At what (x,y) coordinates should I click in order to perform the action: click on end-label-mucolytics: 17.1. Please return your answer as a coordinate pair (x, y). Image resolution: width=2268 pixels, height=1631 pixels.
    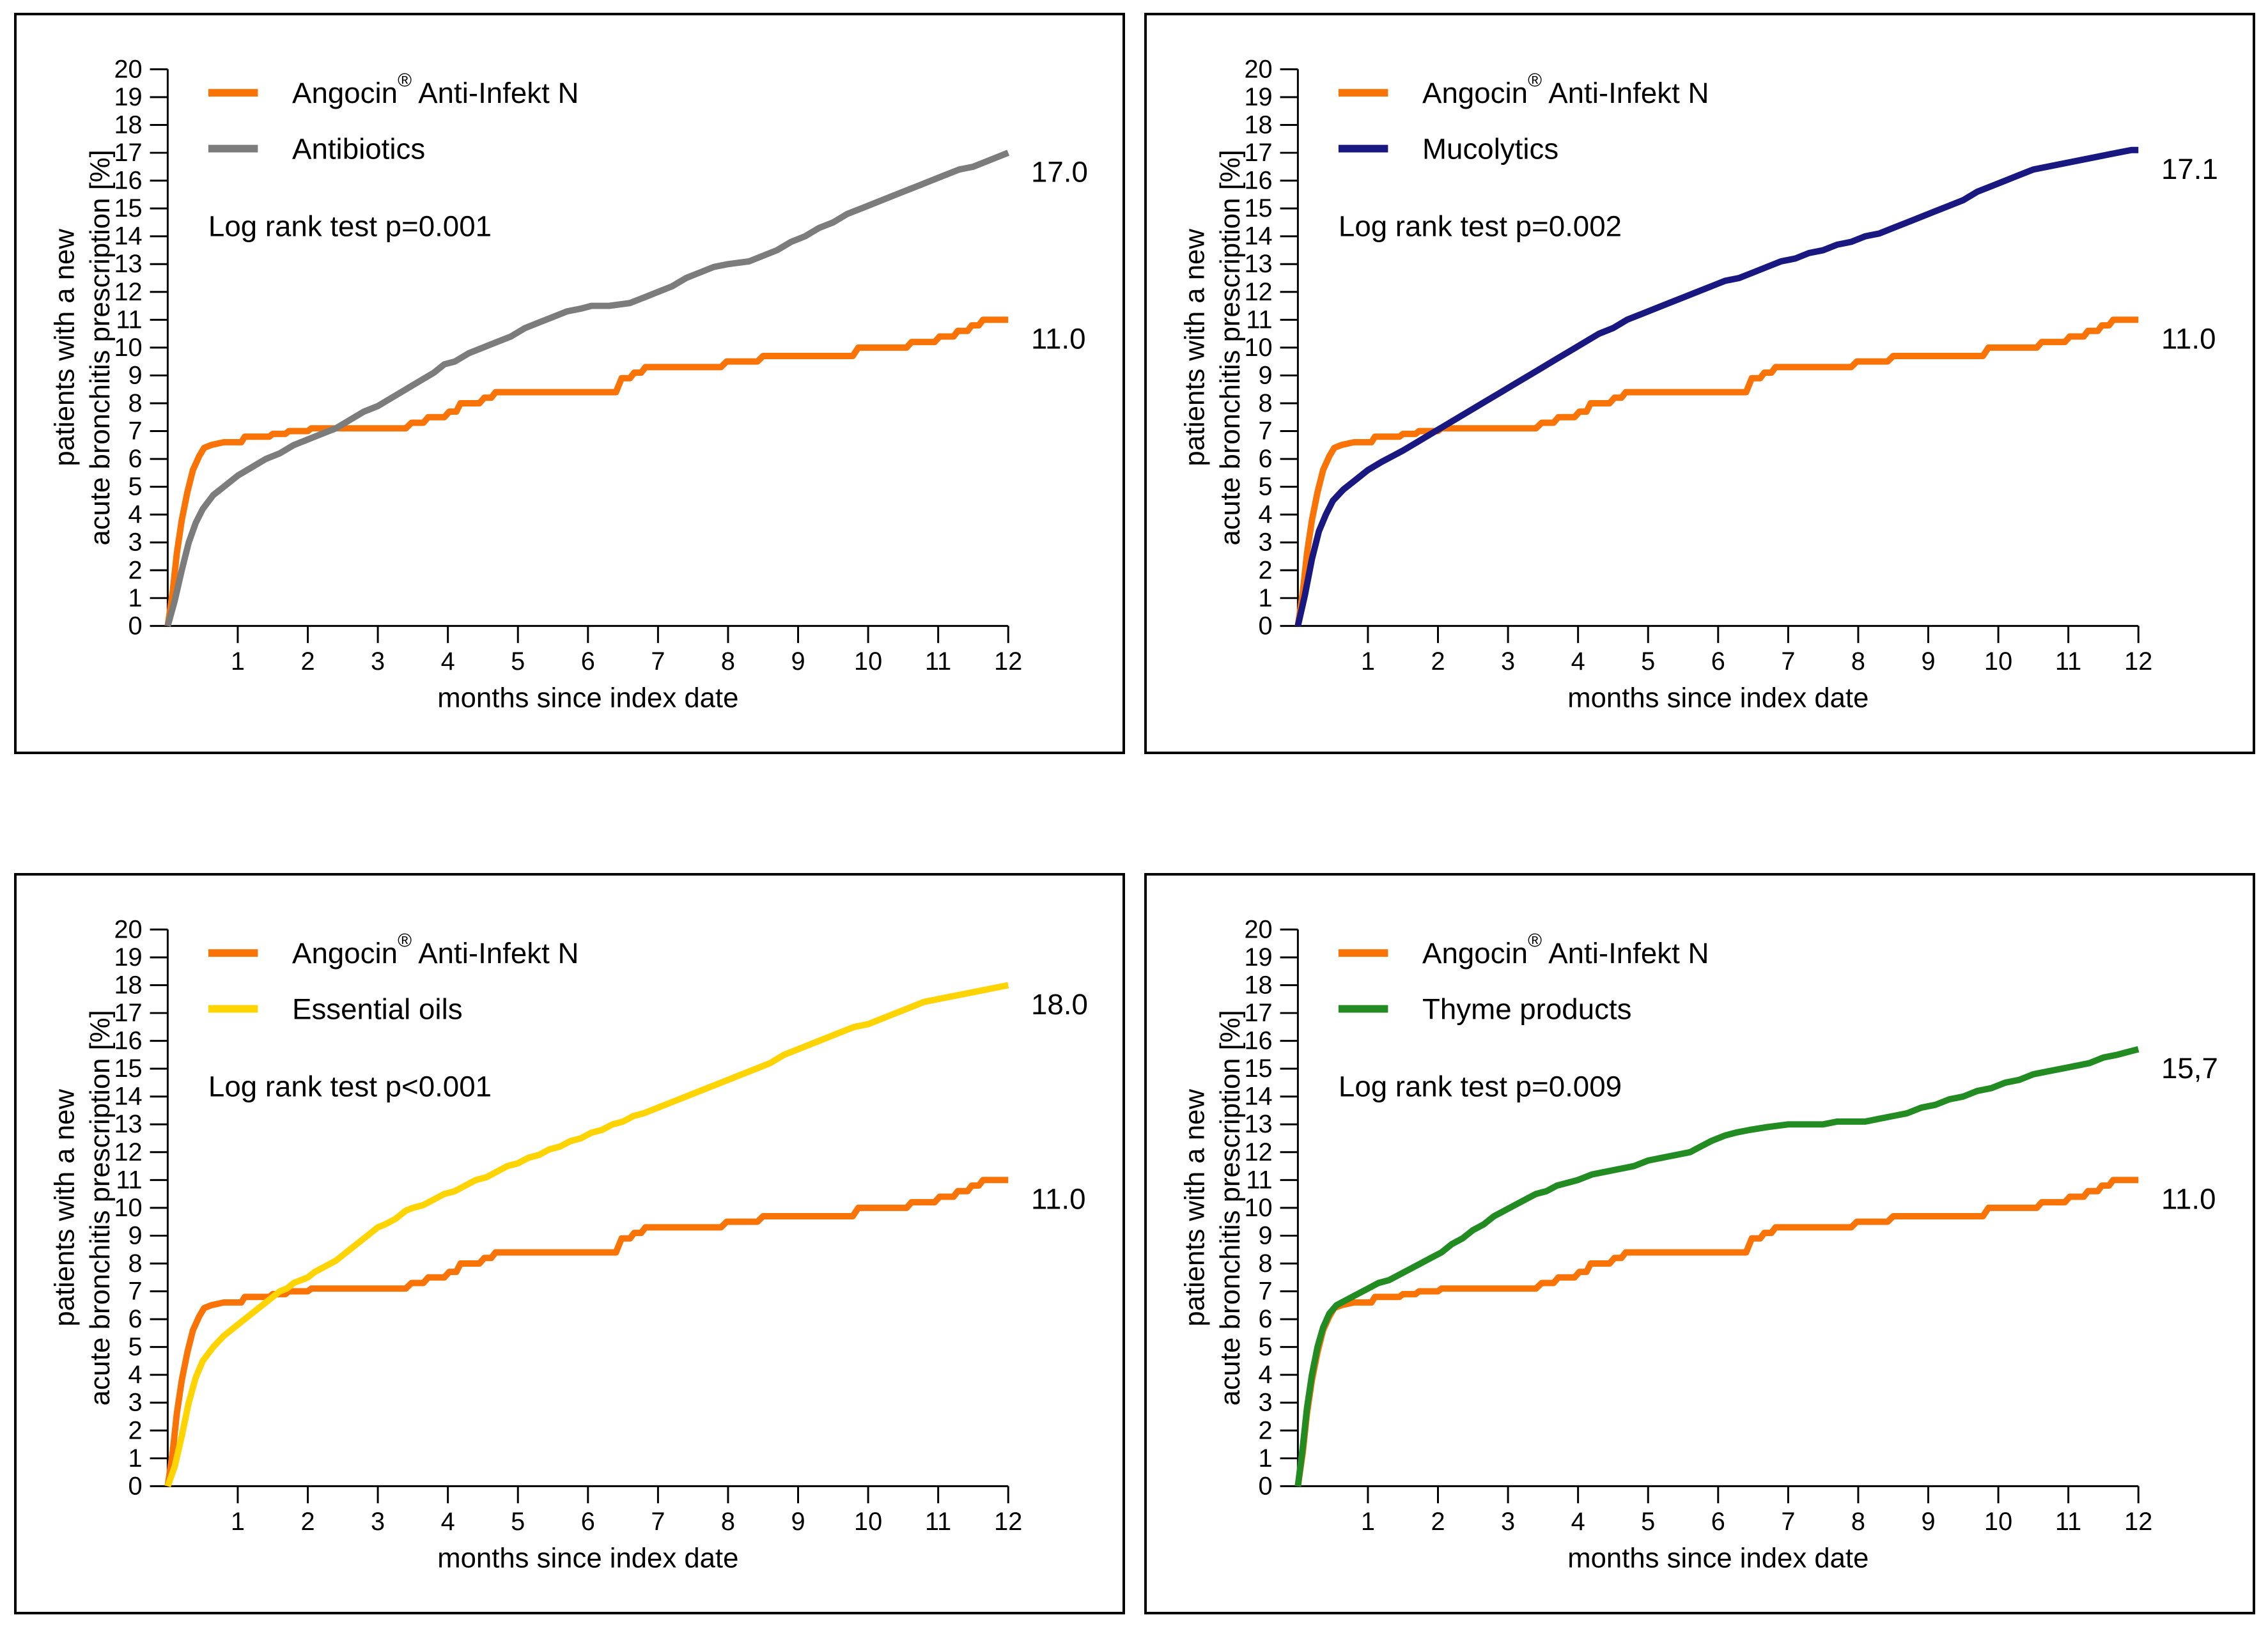
    Looking at the image, I should click on (2189, 169).